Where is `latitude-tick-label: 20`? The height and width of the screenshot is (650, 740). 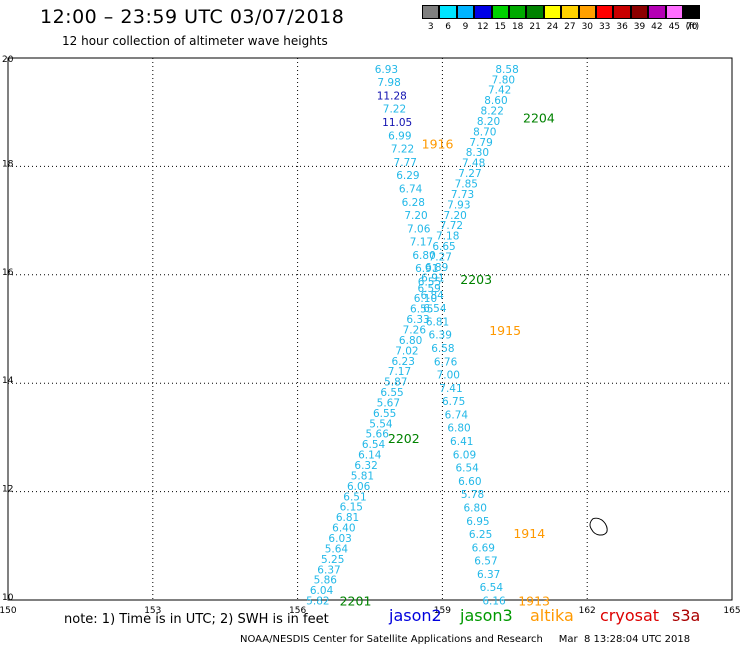
latitude-tick-label: 20 is located at coordinates (8, 60).